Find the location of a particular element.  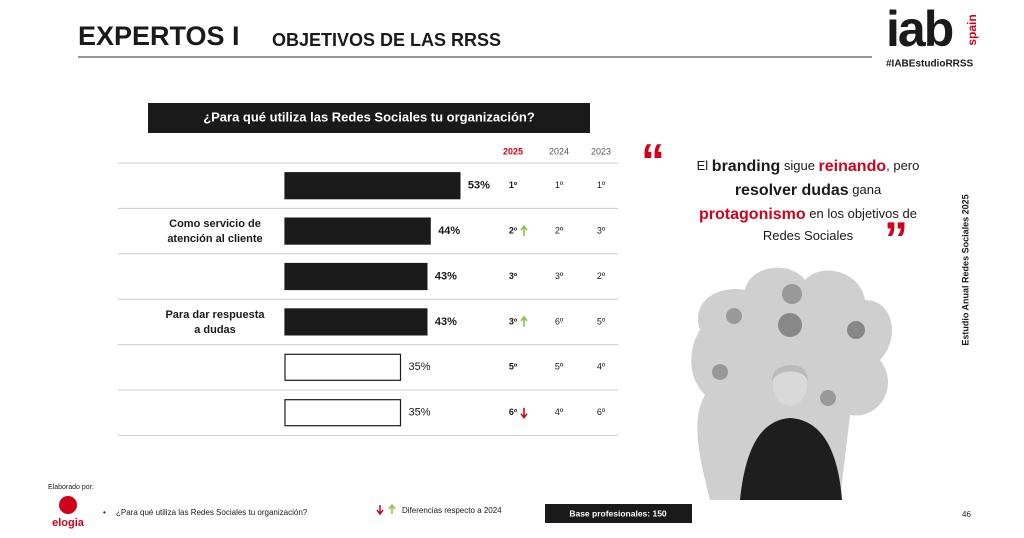

person-hair is located at coordinates (790, 373).